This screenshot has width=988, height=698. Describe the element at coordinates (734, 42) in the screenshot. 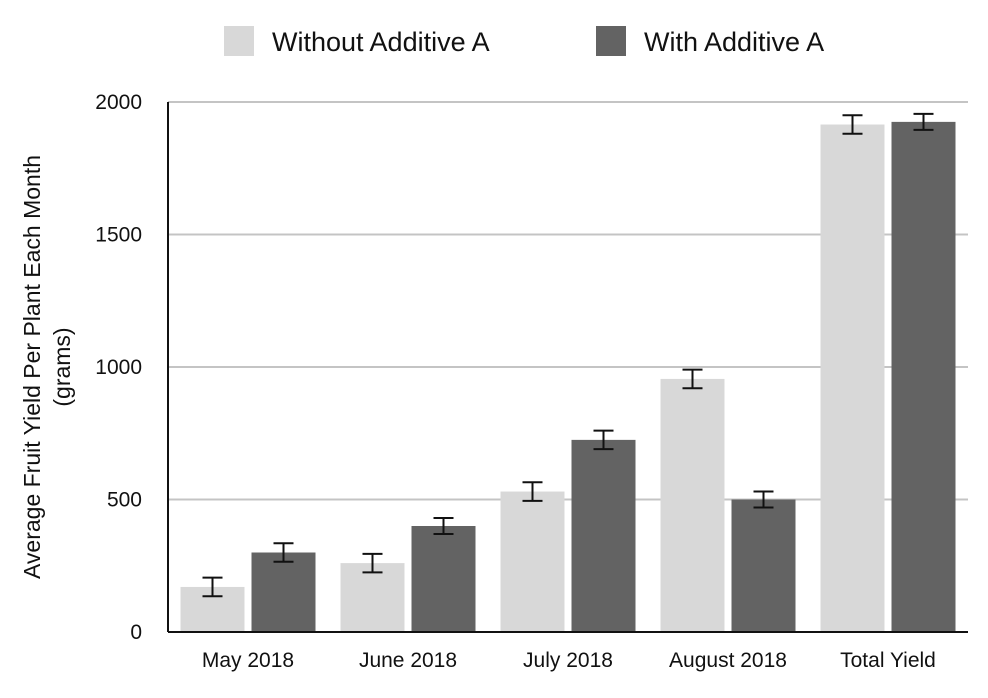

I see `legend-label: With Additive A` at that location.